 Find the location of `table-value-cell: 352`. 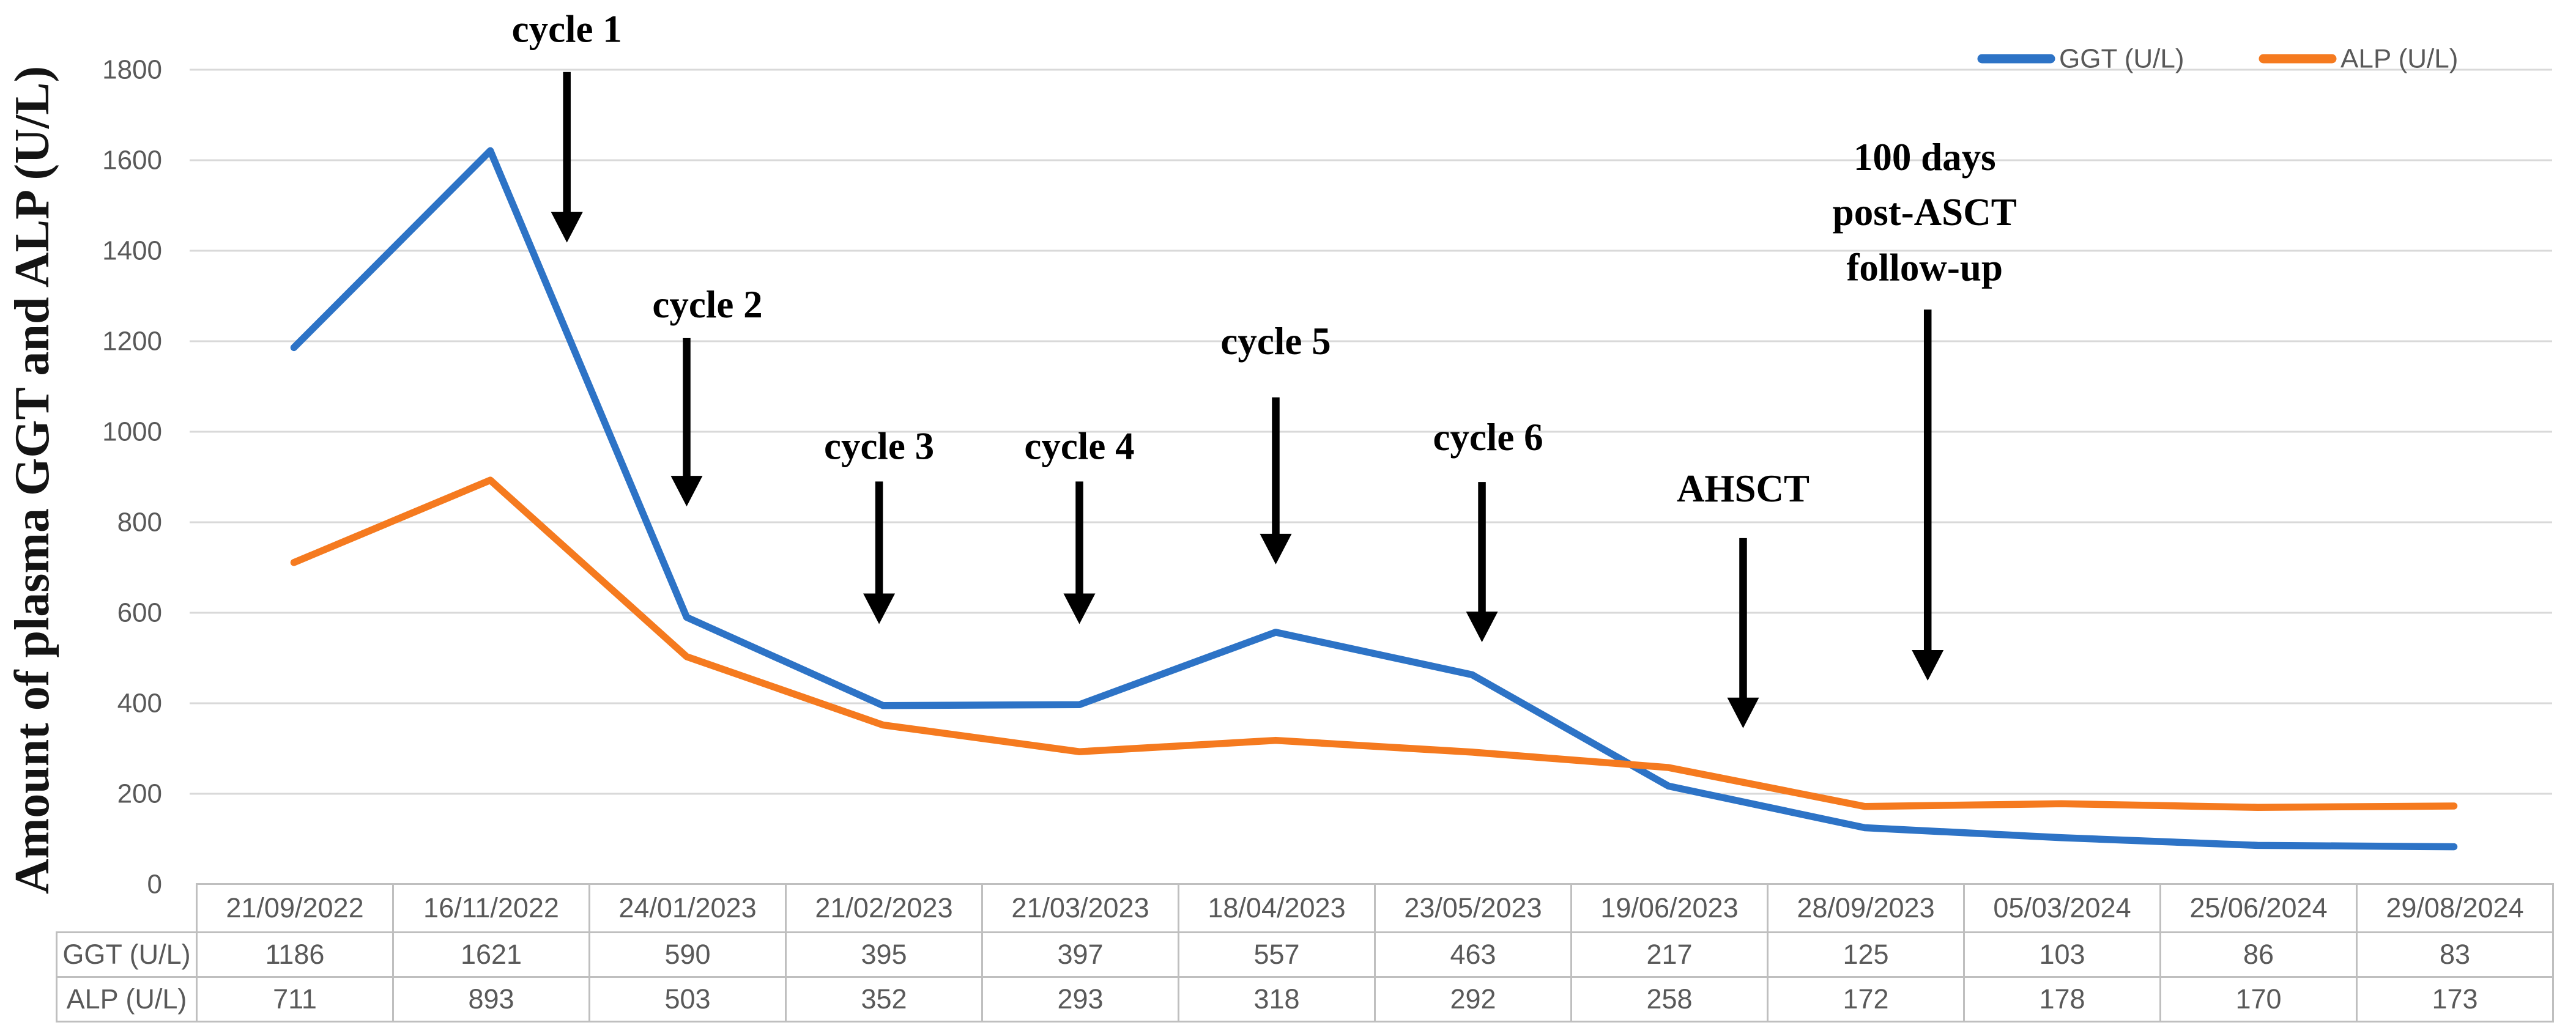

table-value-cell: 352 is located at coordinates (884, 999).